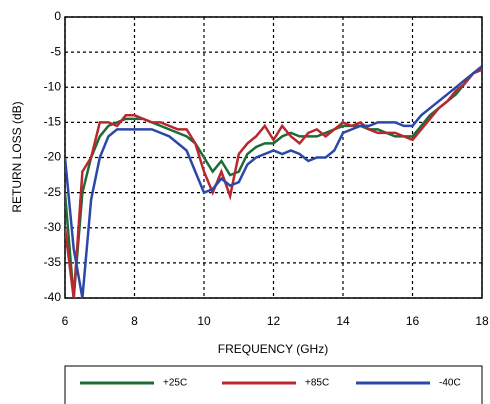 This screenshot has height=404, width=490. Describe the element at coordinates (53, 227) in the screenshot. I see `y-tick-label: -30` at that location.